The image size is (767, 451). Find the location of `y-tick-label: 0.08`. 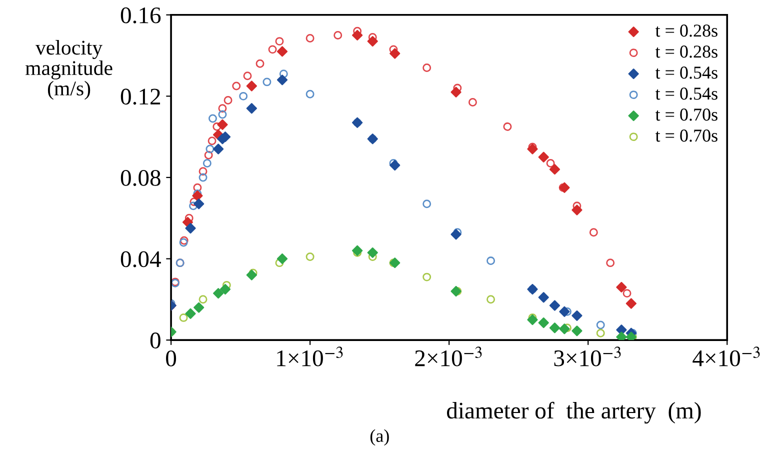

y-tick-label: 0.08 is located at coordinates (140, 178).